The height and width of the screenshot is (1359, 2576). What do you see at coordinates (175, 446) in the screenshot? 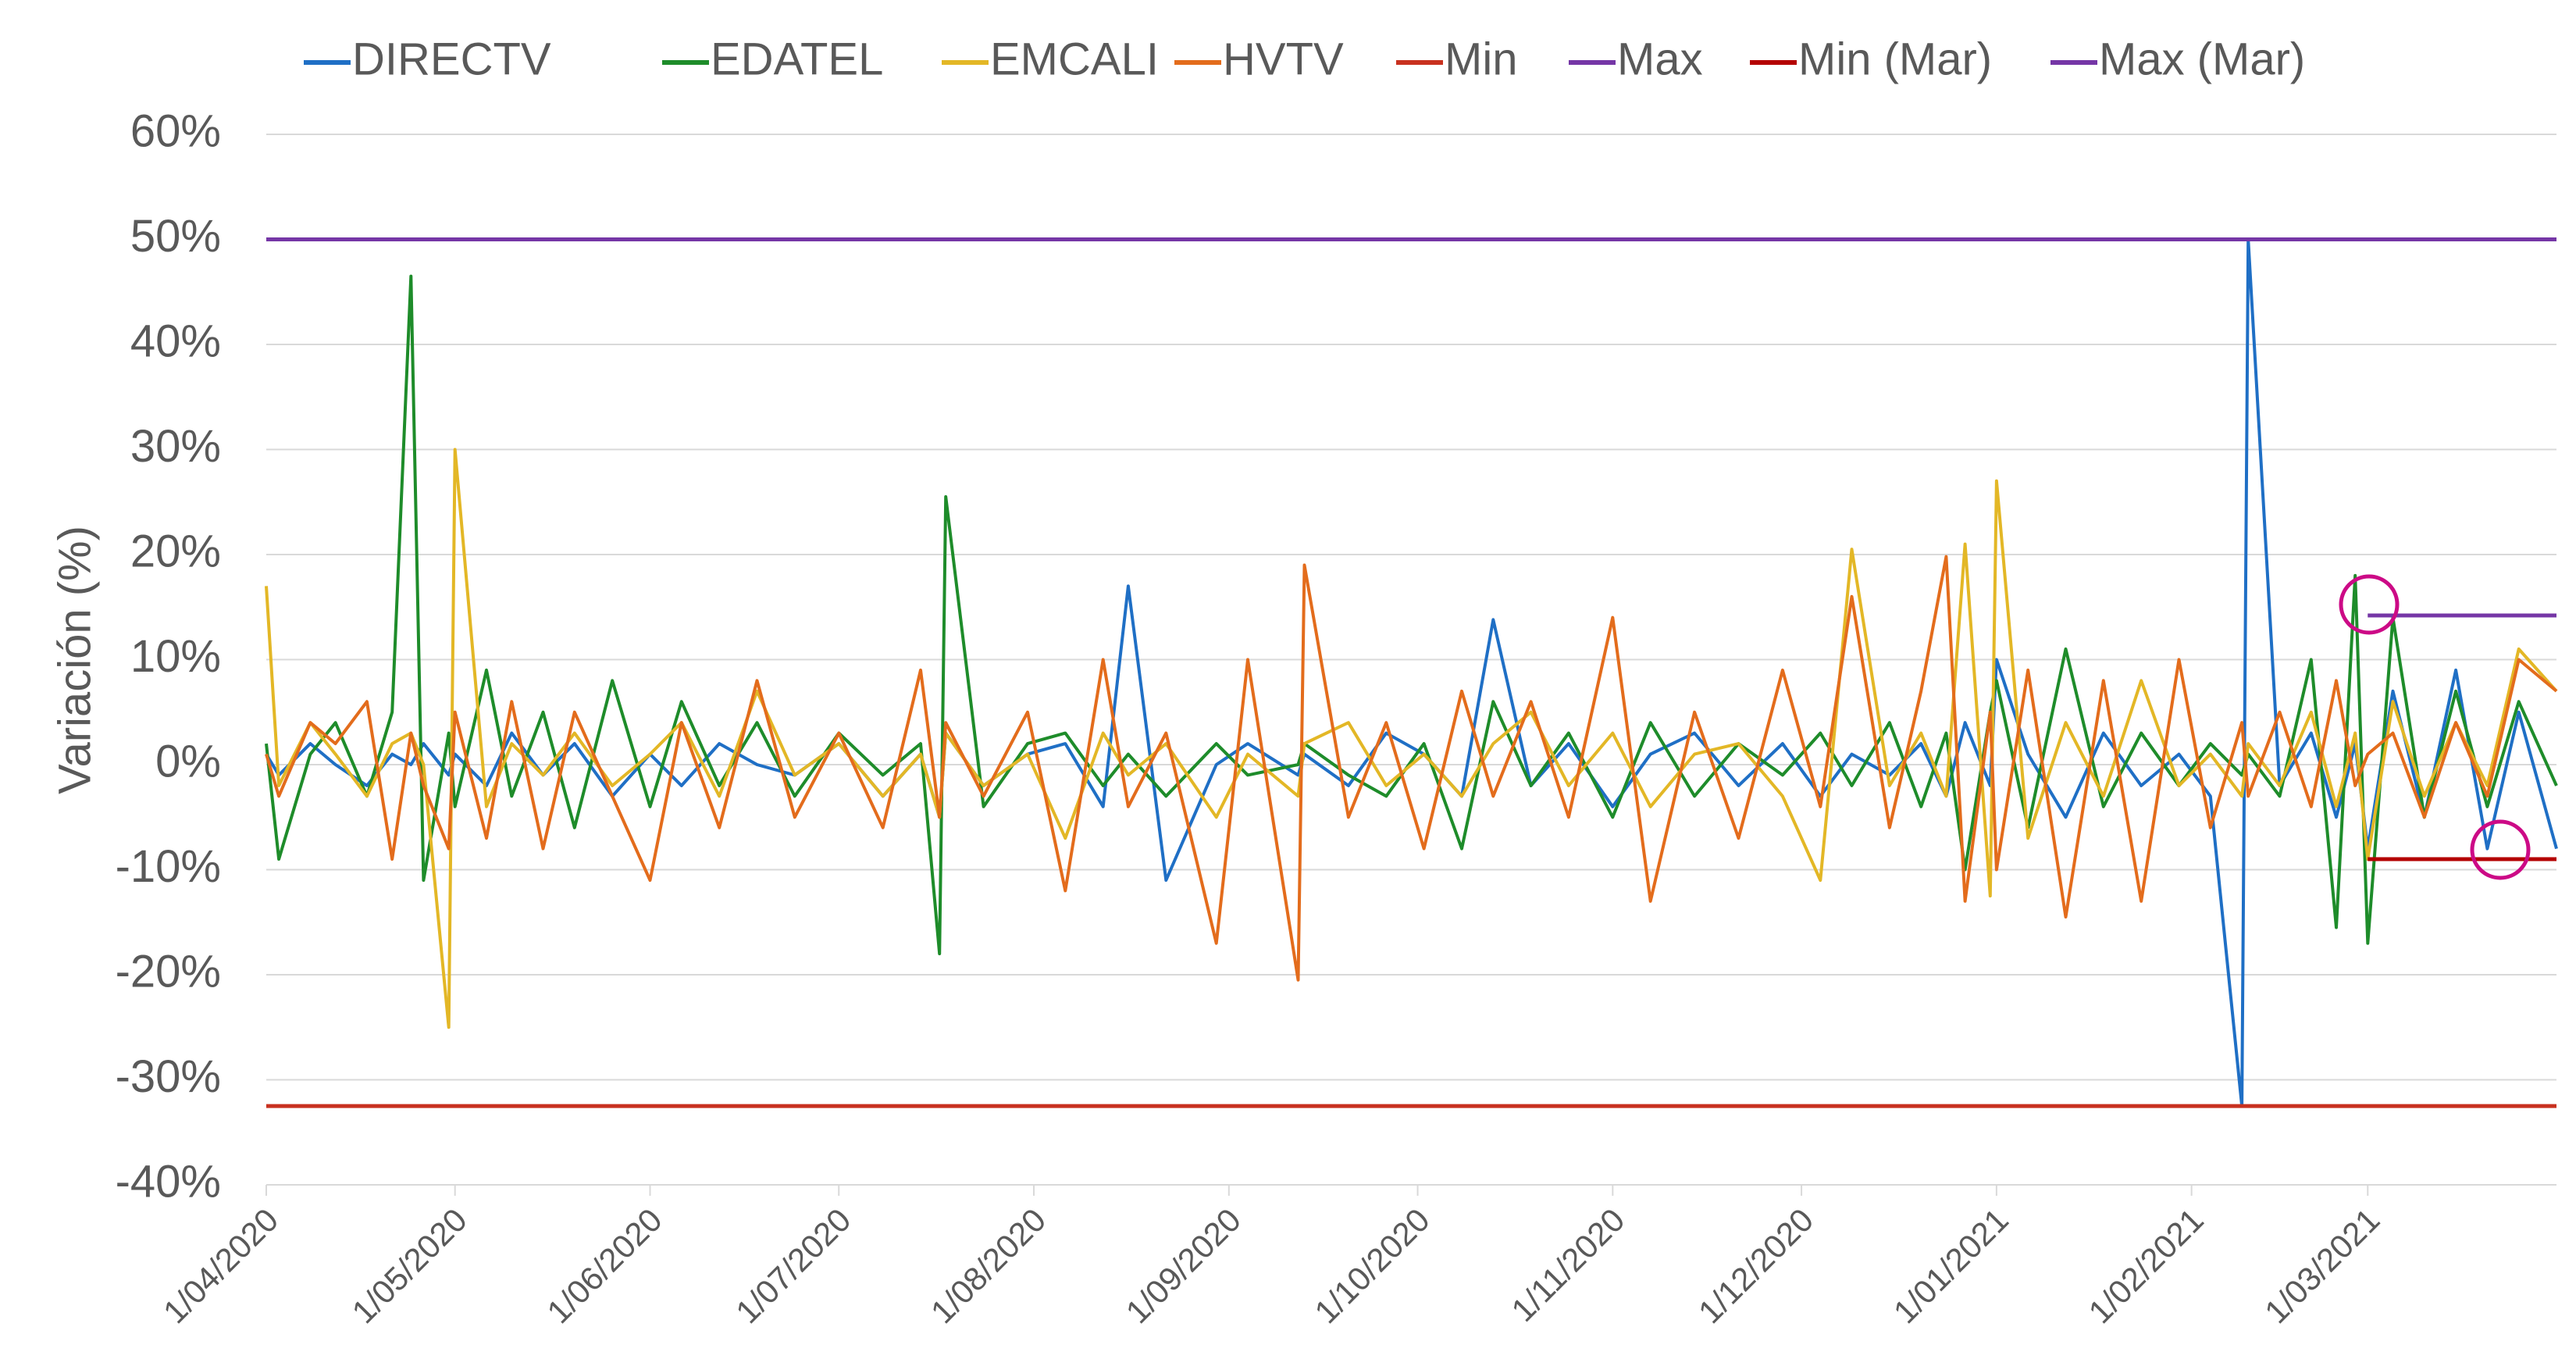
I see `y-tick-label: 30%` at bounding box center [175, 446].